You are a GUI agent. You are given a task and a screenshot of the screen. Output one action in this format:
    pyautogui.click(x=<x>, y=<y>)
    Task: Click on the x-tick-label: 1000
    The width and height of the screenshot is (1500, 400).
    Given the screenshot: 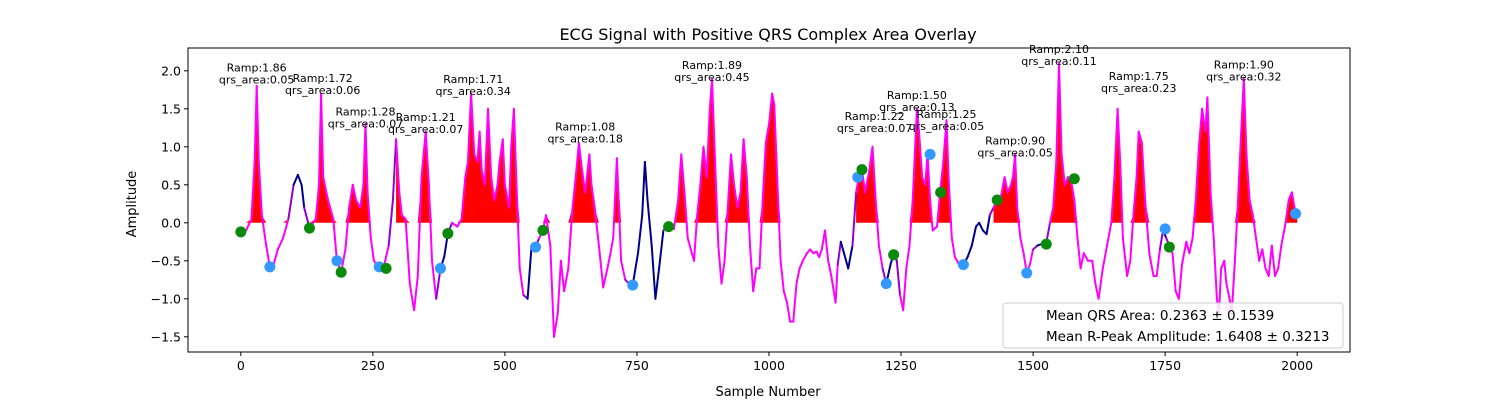 What is the action you would take?
    pyautogui.click(x=769, y=365)
    